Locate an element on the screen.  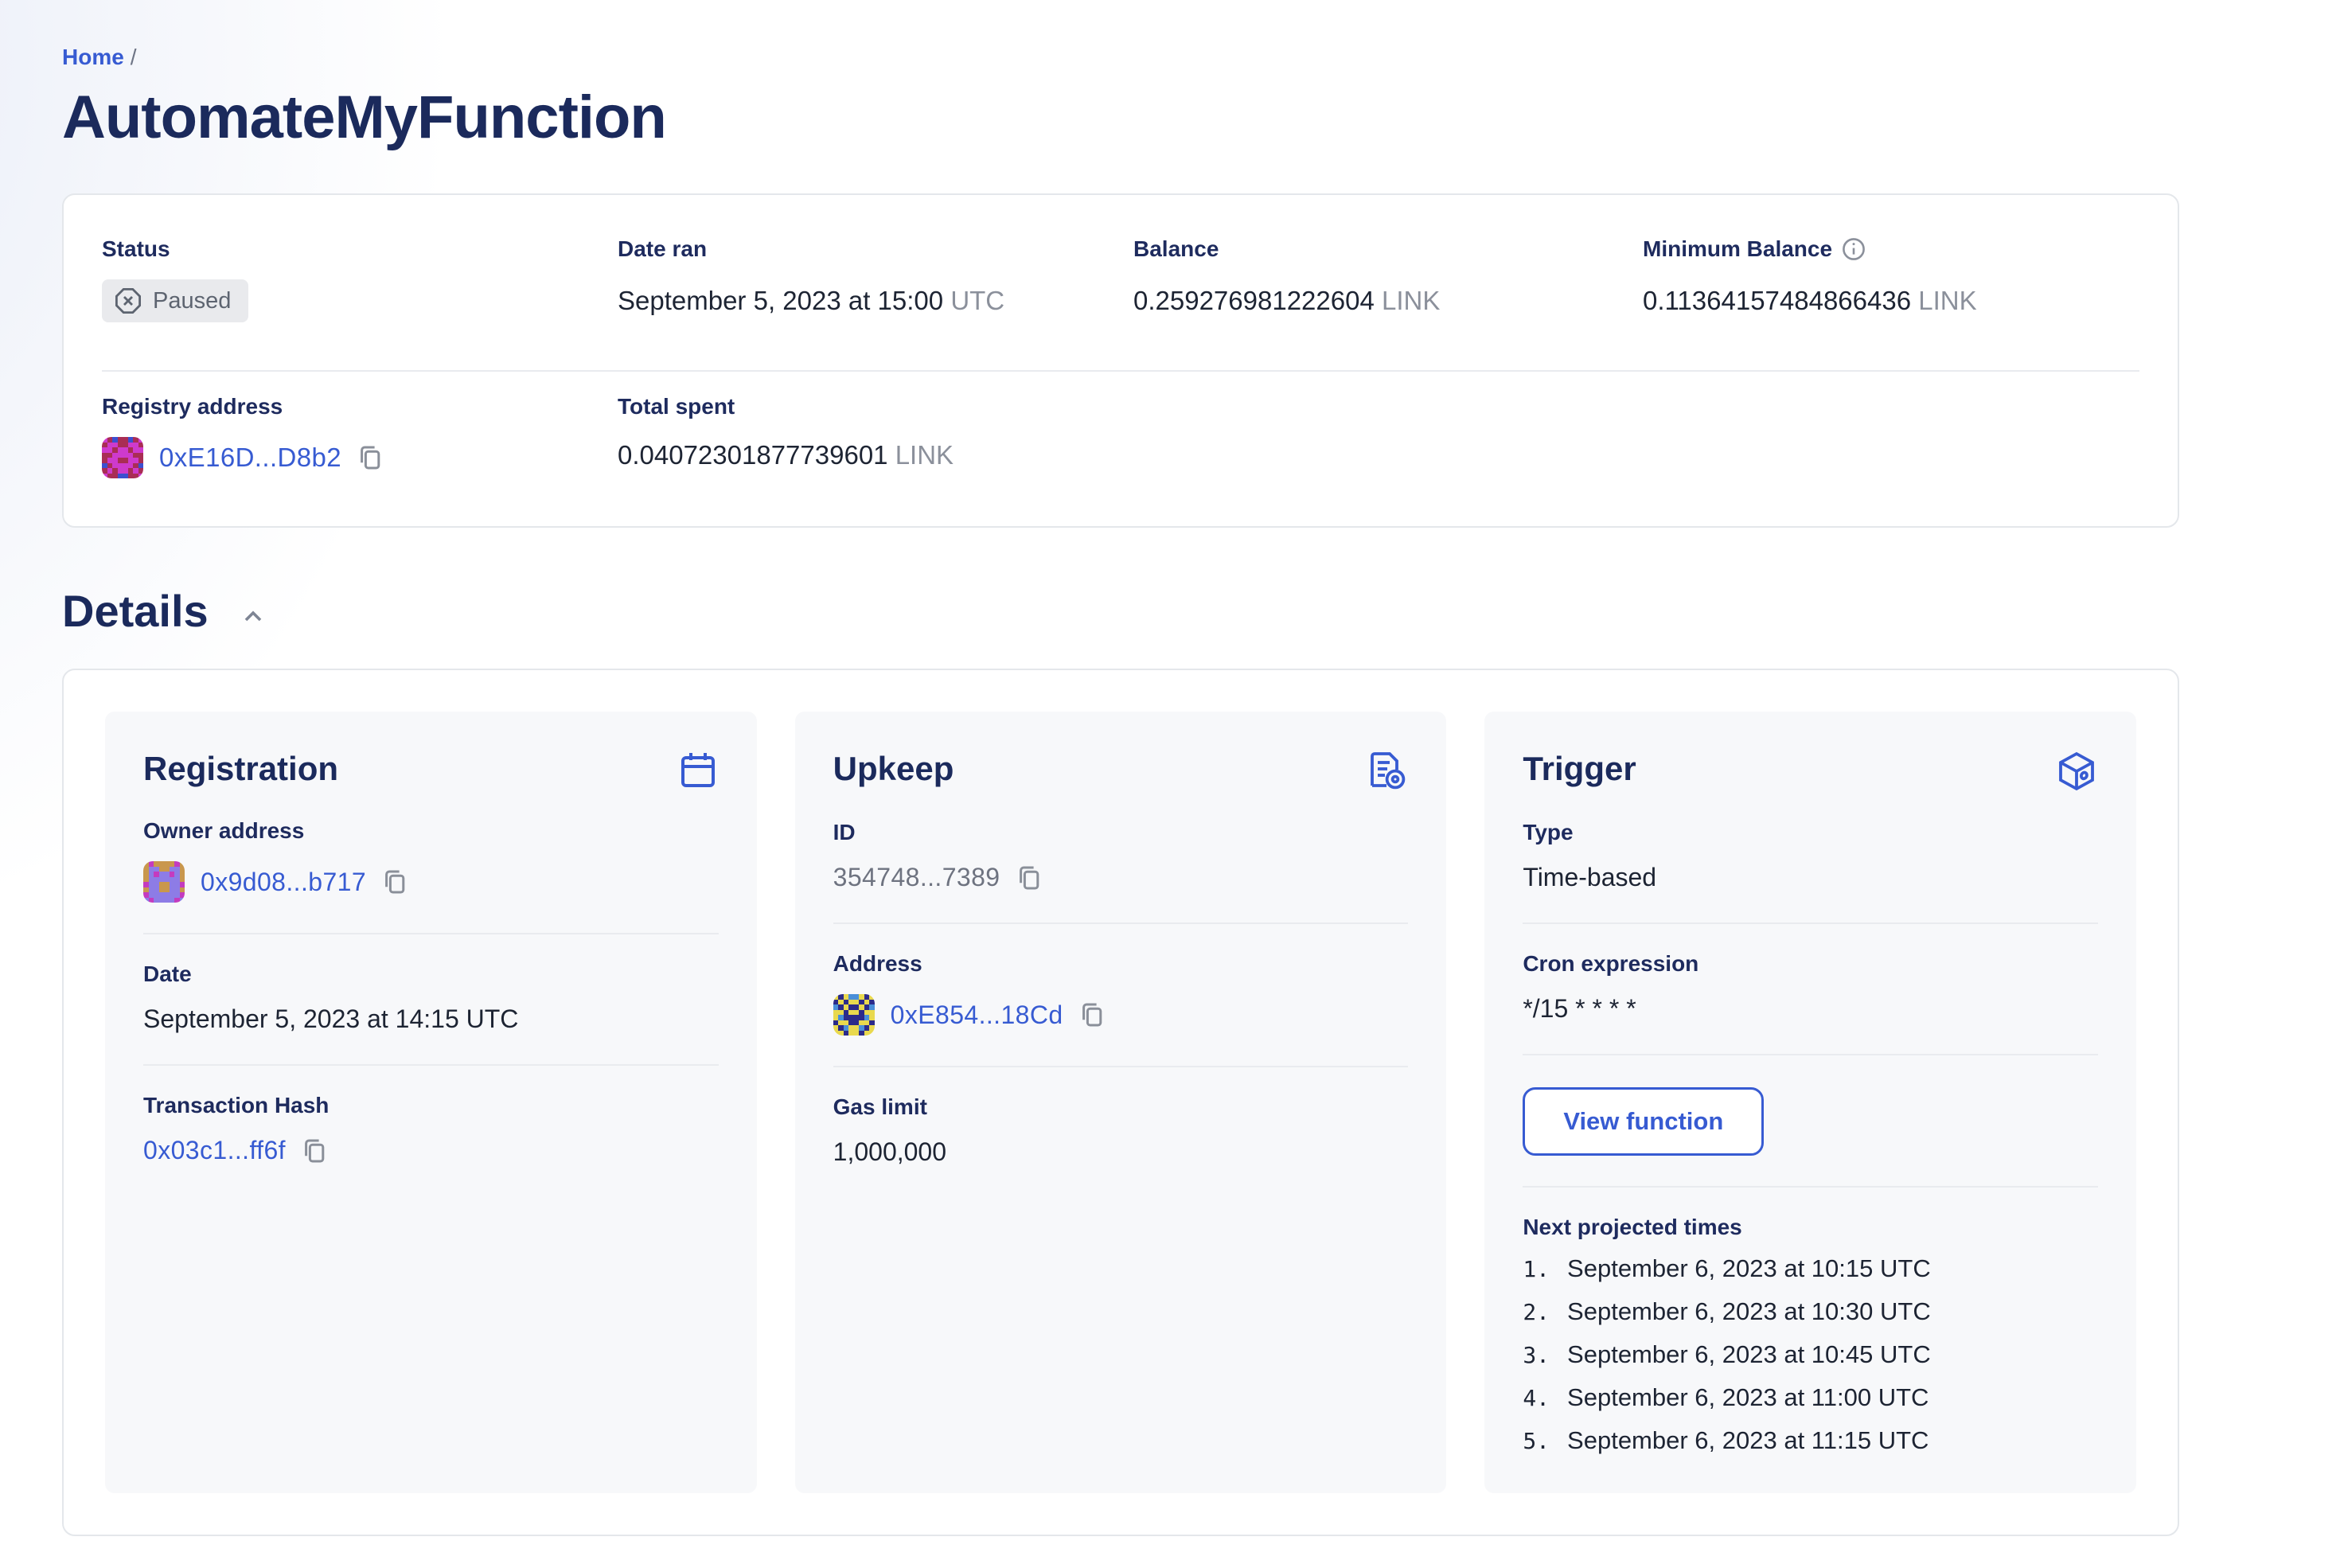
cron-expression-value: */15 * * * * is located at coordinates (1579, 1008).